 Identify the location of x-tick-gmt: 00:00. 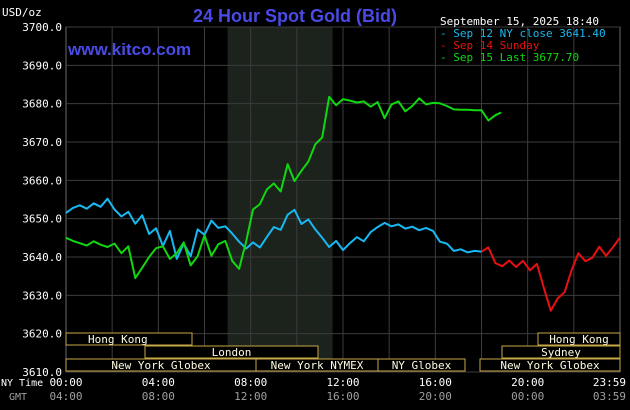
(527, 396).